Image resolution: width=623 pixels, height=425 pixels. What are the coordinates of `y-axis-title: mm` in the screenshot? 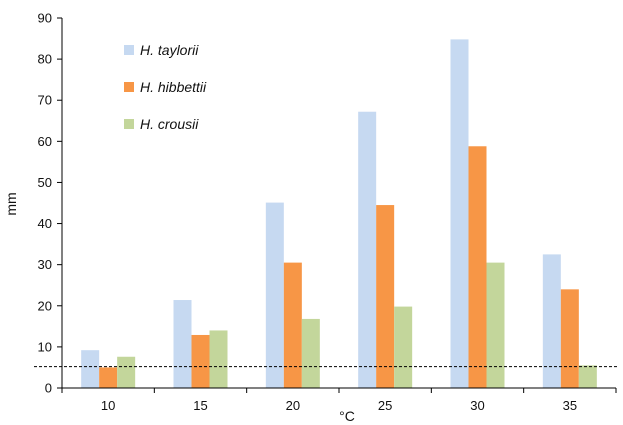 It's located at (11, 203).